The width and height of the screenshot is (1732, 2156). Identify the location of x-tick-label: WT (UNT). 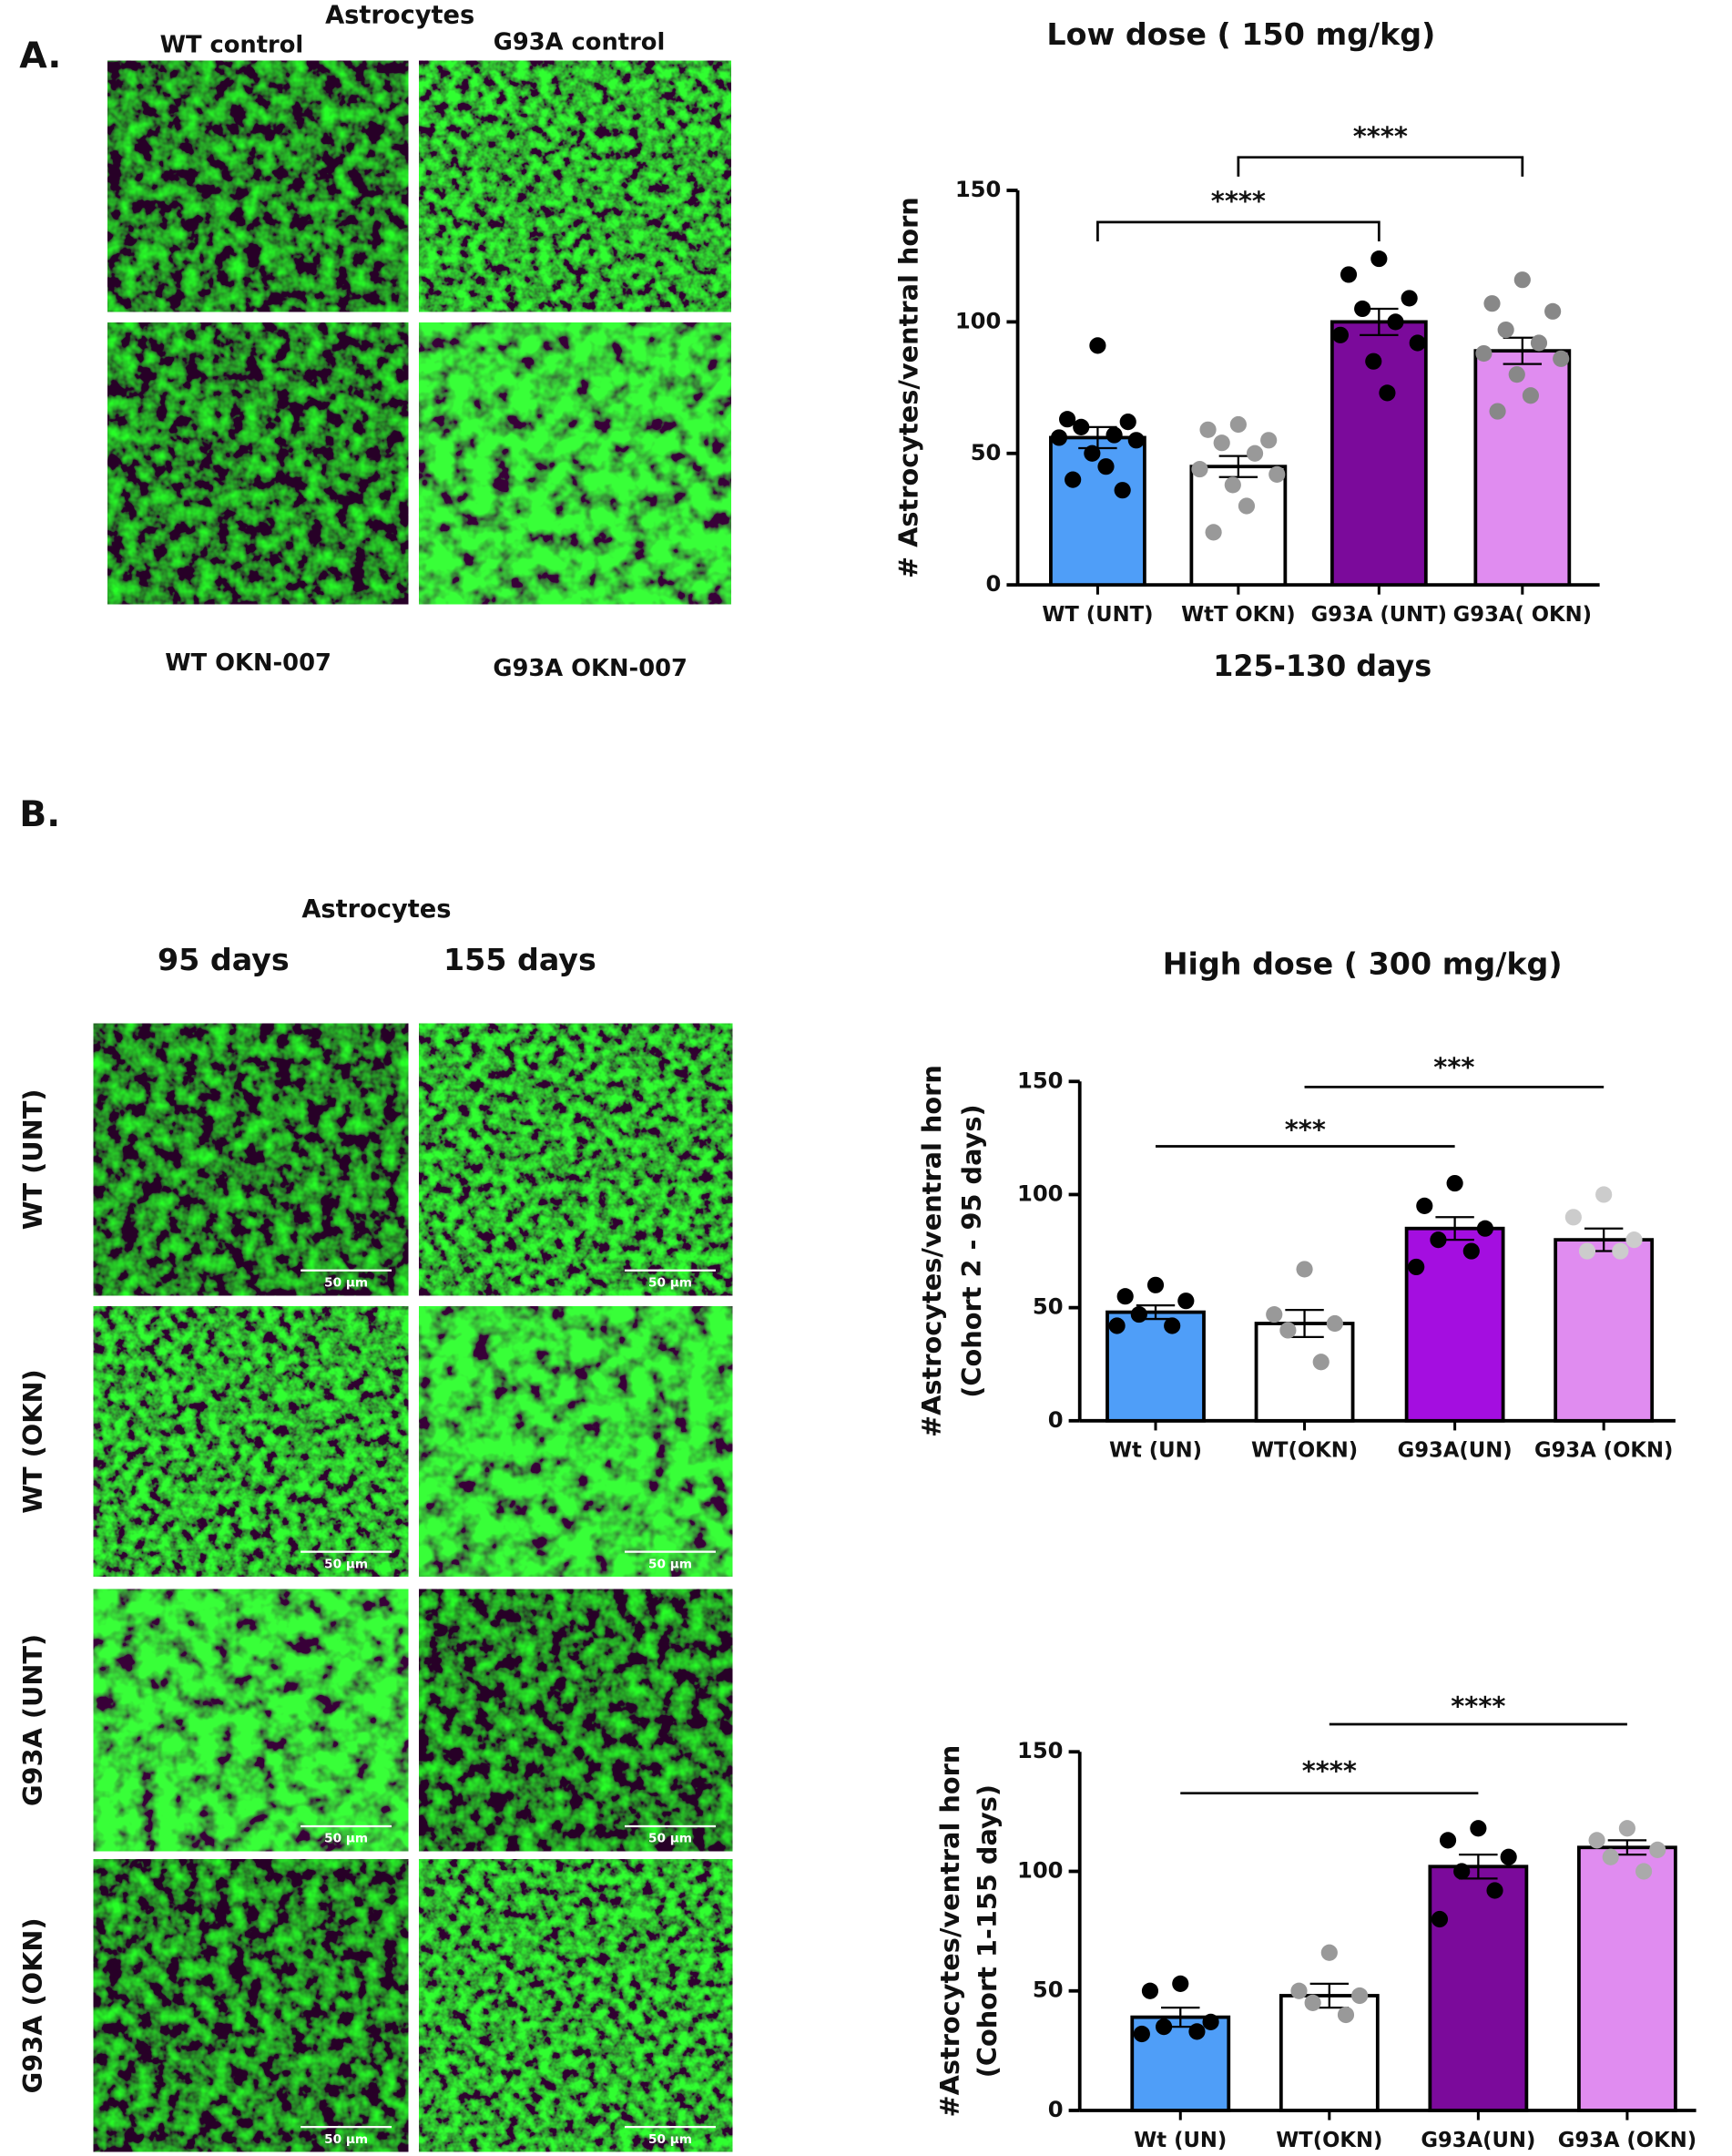
(1097, 615).